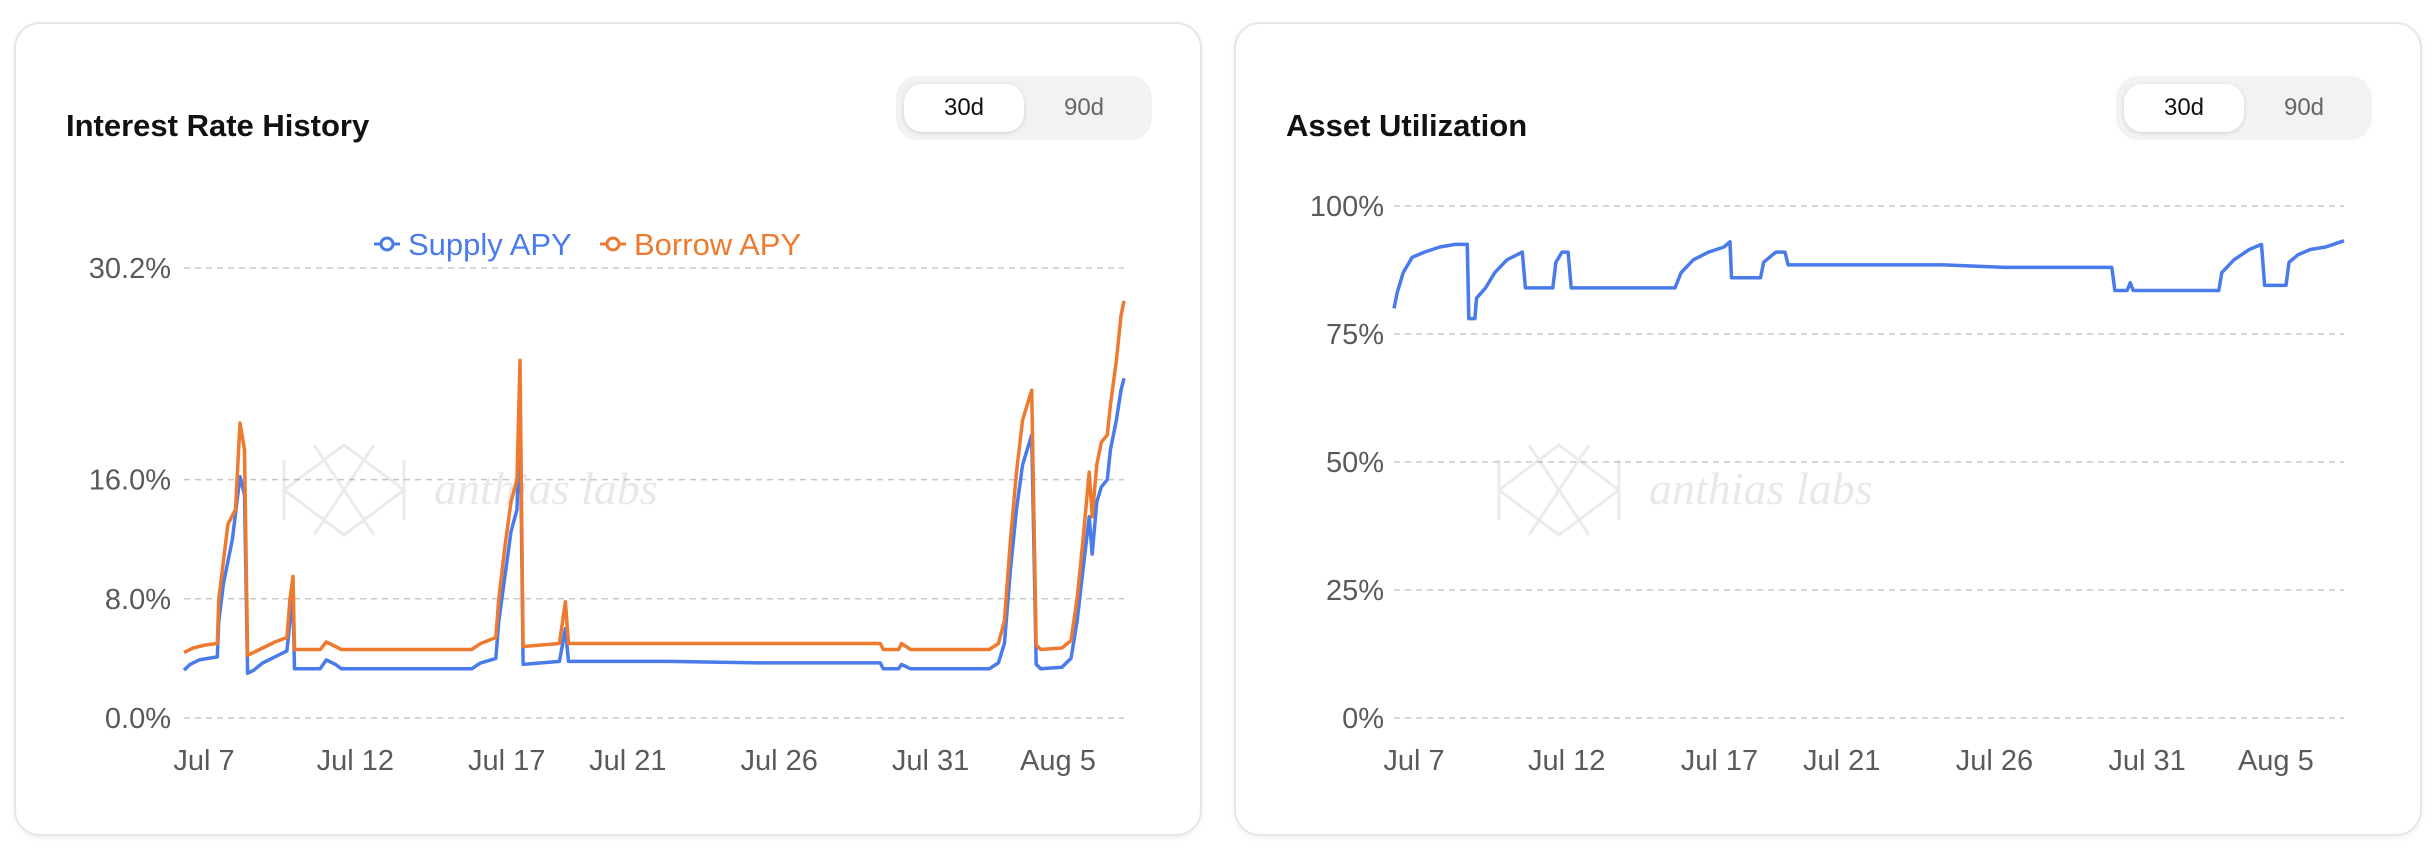 This screenshot has height=848, width=2434. I want to click on y-tick-label: 0%, so click(1363, 719).